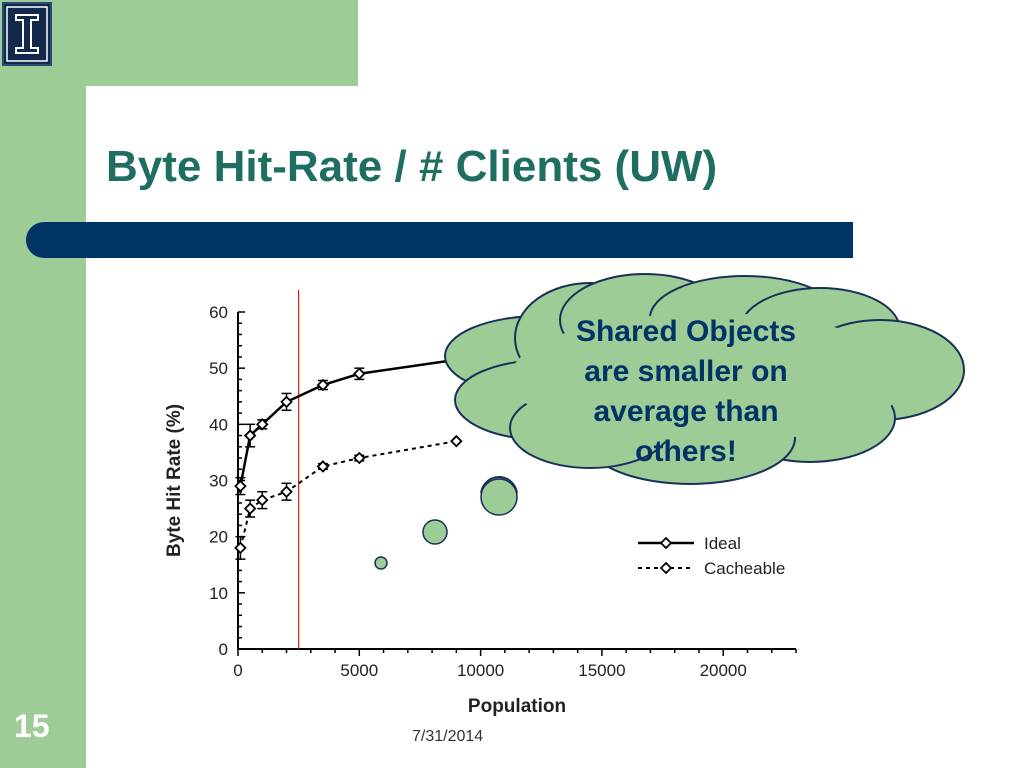 The height and width of the screenshot is (768, 1024). What do you see at coordinates (218, 481) in the screenshot?
I see `y-tick-label: 30` at bounding box center [218, 481].